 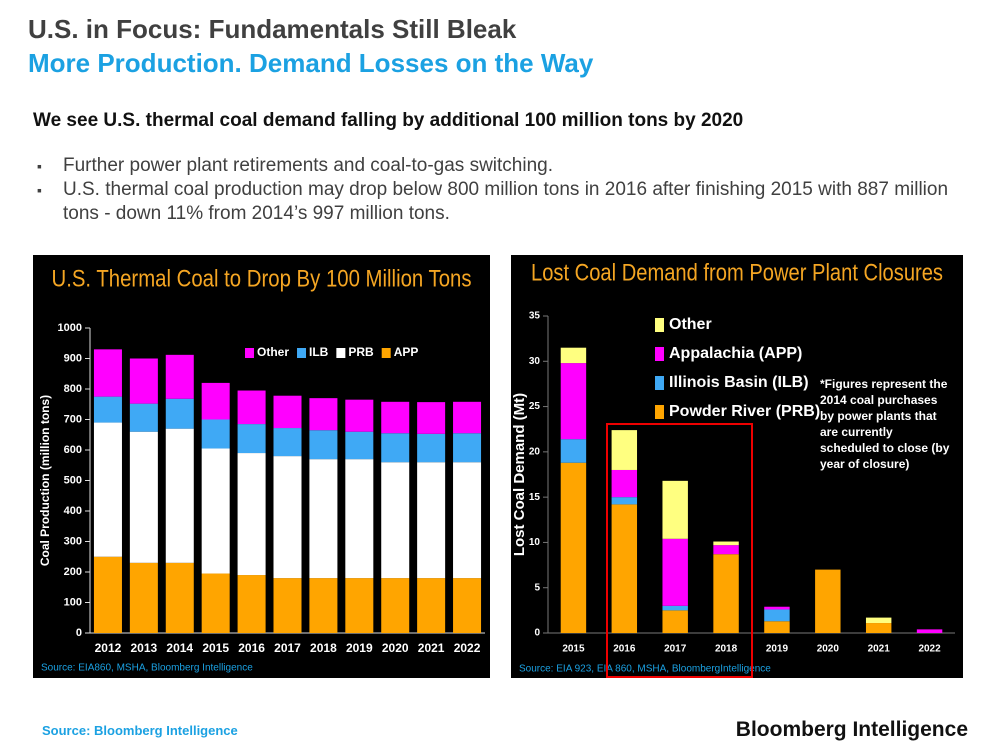 What do you see at coordinates (361, 352) in the screenshot?
I see `legend-label: PRB` at bounding box center [361, 352].